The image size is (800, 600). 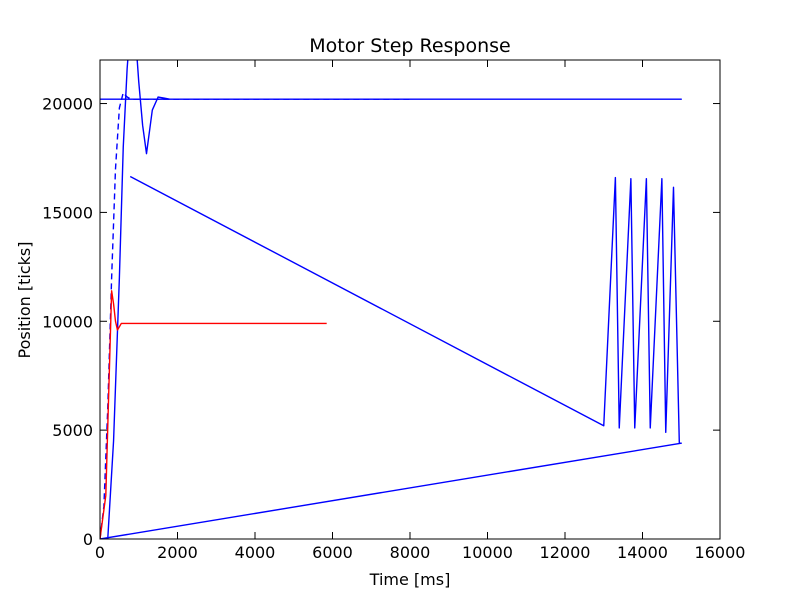 I want to click on x-tick-label: 0, so click(x=100, y=552).